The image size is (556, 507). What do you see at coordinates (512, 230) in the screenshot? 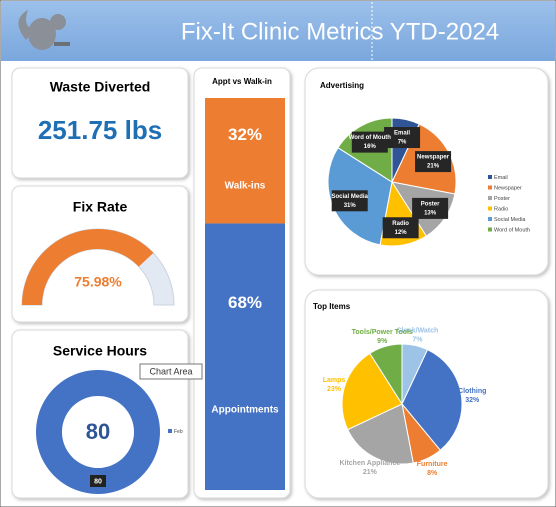
I see `legend-label: Word of Mouth` at bounding box center [512, 230].